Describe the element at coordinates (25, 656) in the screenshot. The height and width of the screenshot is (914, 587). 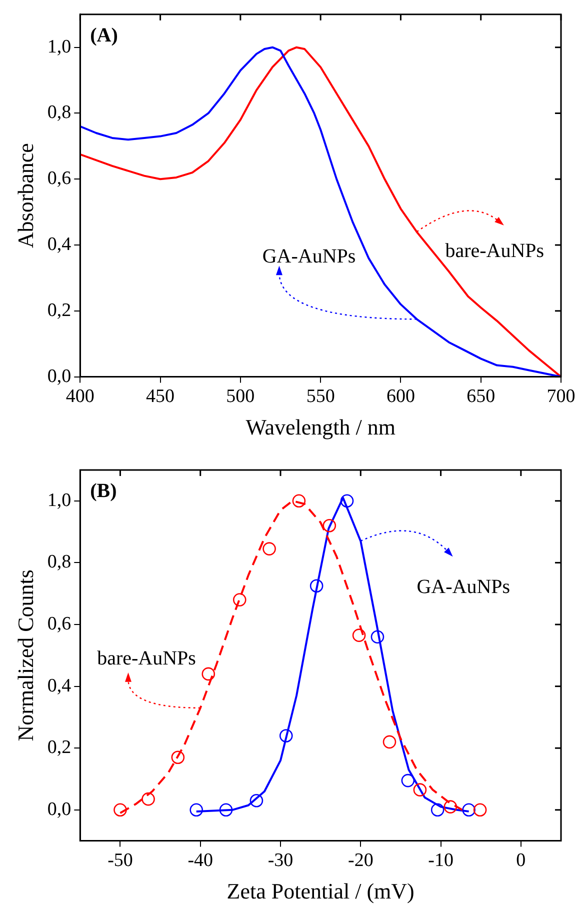
I see `y-axis-title: Normalized Counts` at that location.